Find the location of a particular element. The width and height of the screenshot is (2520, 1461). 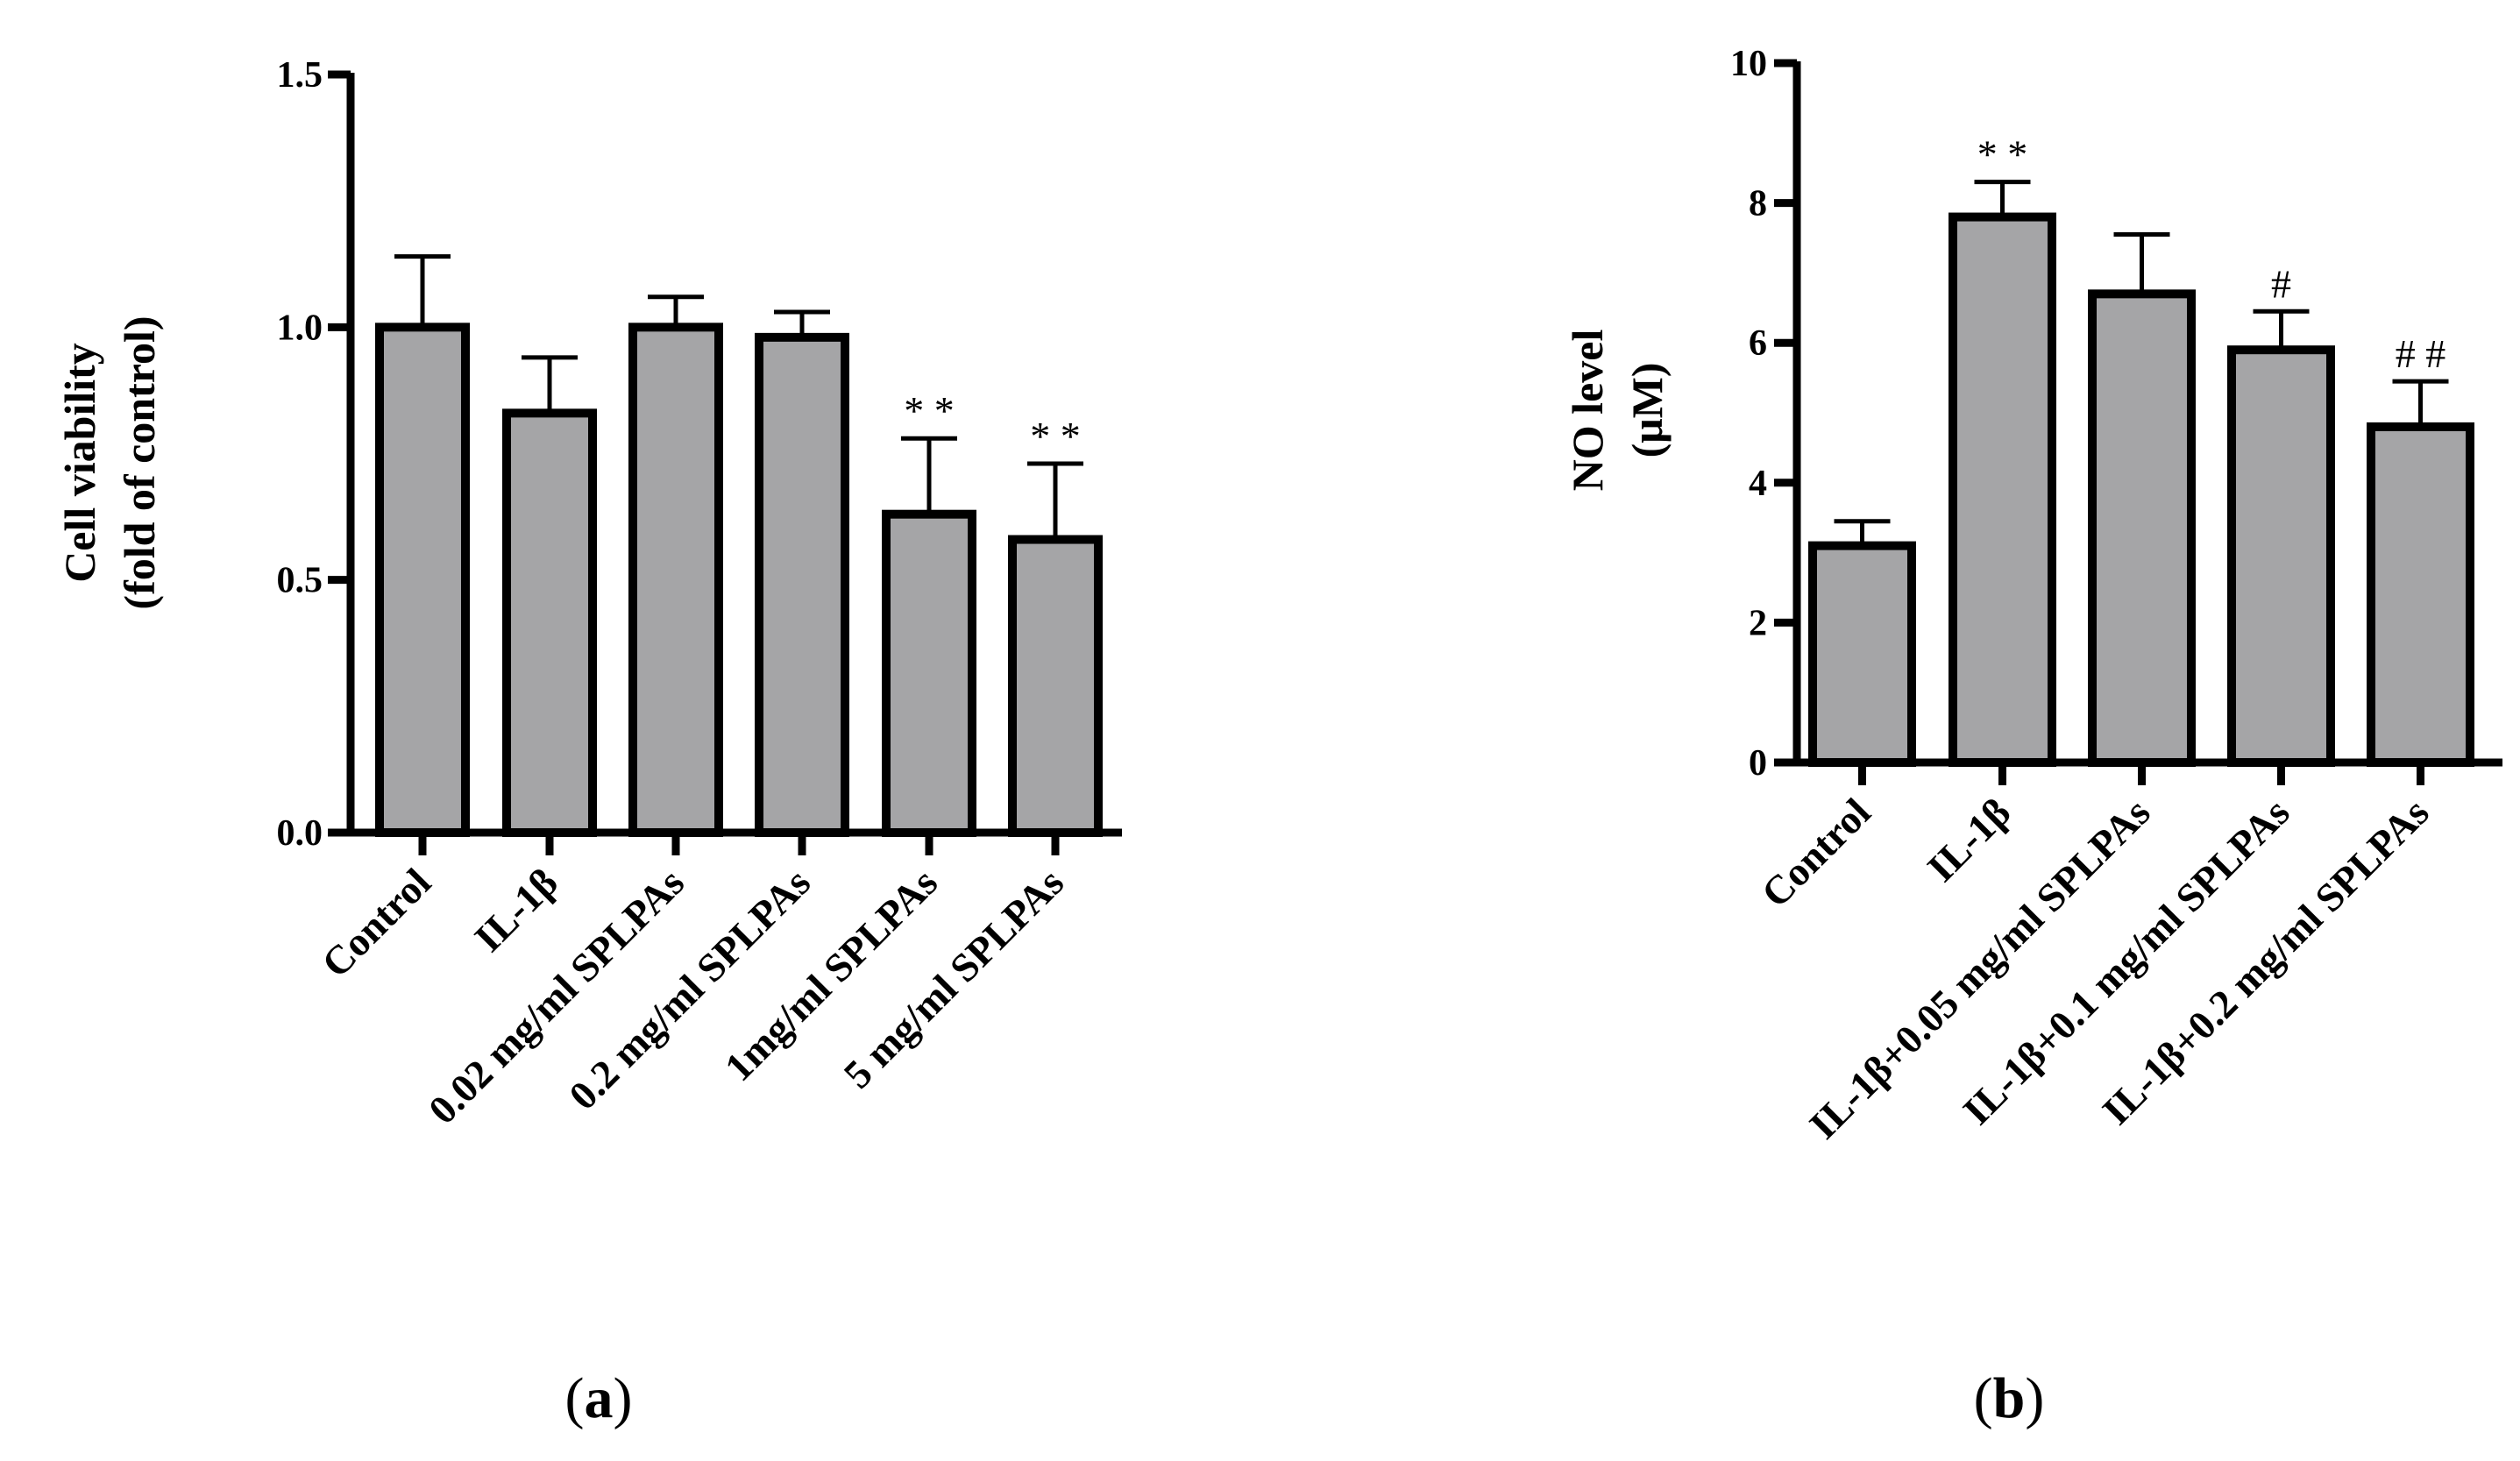

panel-b-letter: b is located at coordinates (2009, 1398).